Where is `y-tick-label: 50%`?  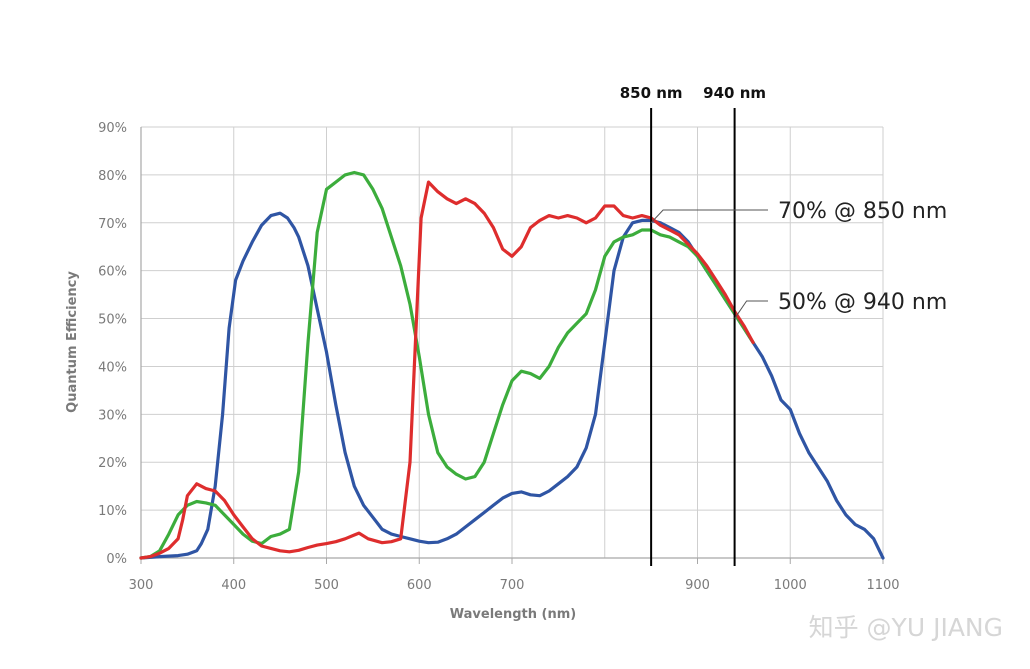
y-tick-label: 50% is located at coordinates (112, 320).